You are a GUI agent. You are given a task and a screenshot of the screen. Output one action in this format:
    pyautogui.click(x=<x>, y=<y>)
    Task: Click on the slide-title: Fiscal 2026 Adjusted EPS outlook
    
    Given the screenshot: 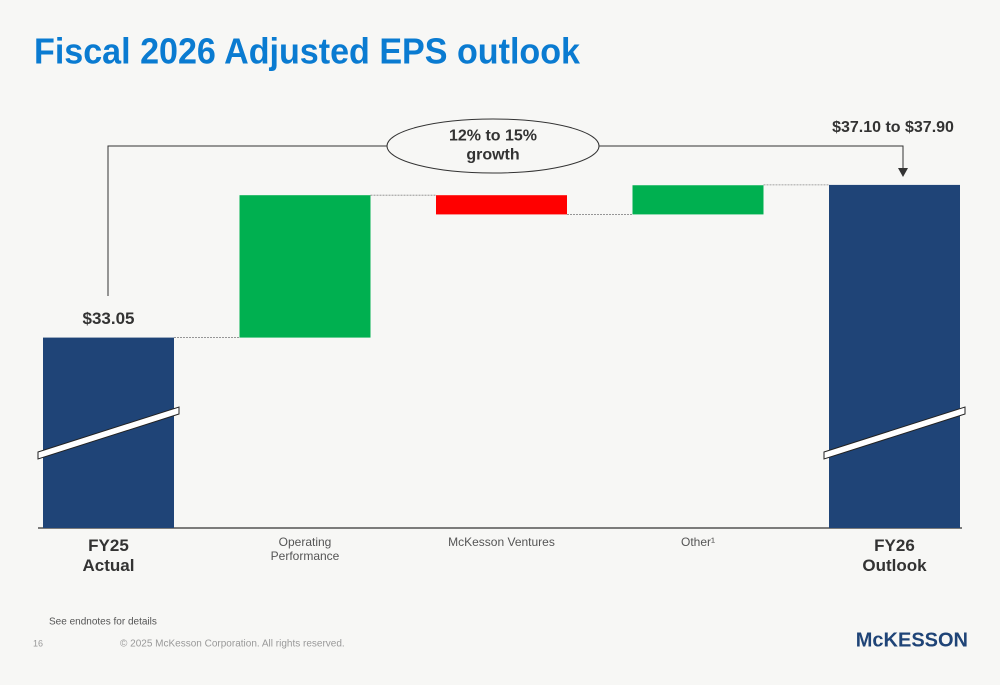 What is the action you would take?
    pyautogui.click(x=307, y=51)
    